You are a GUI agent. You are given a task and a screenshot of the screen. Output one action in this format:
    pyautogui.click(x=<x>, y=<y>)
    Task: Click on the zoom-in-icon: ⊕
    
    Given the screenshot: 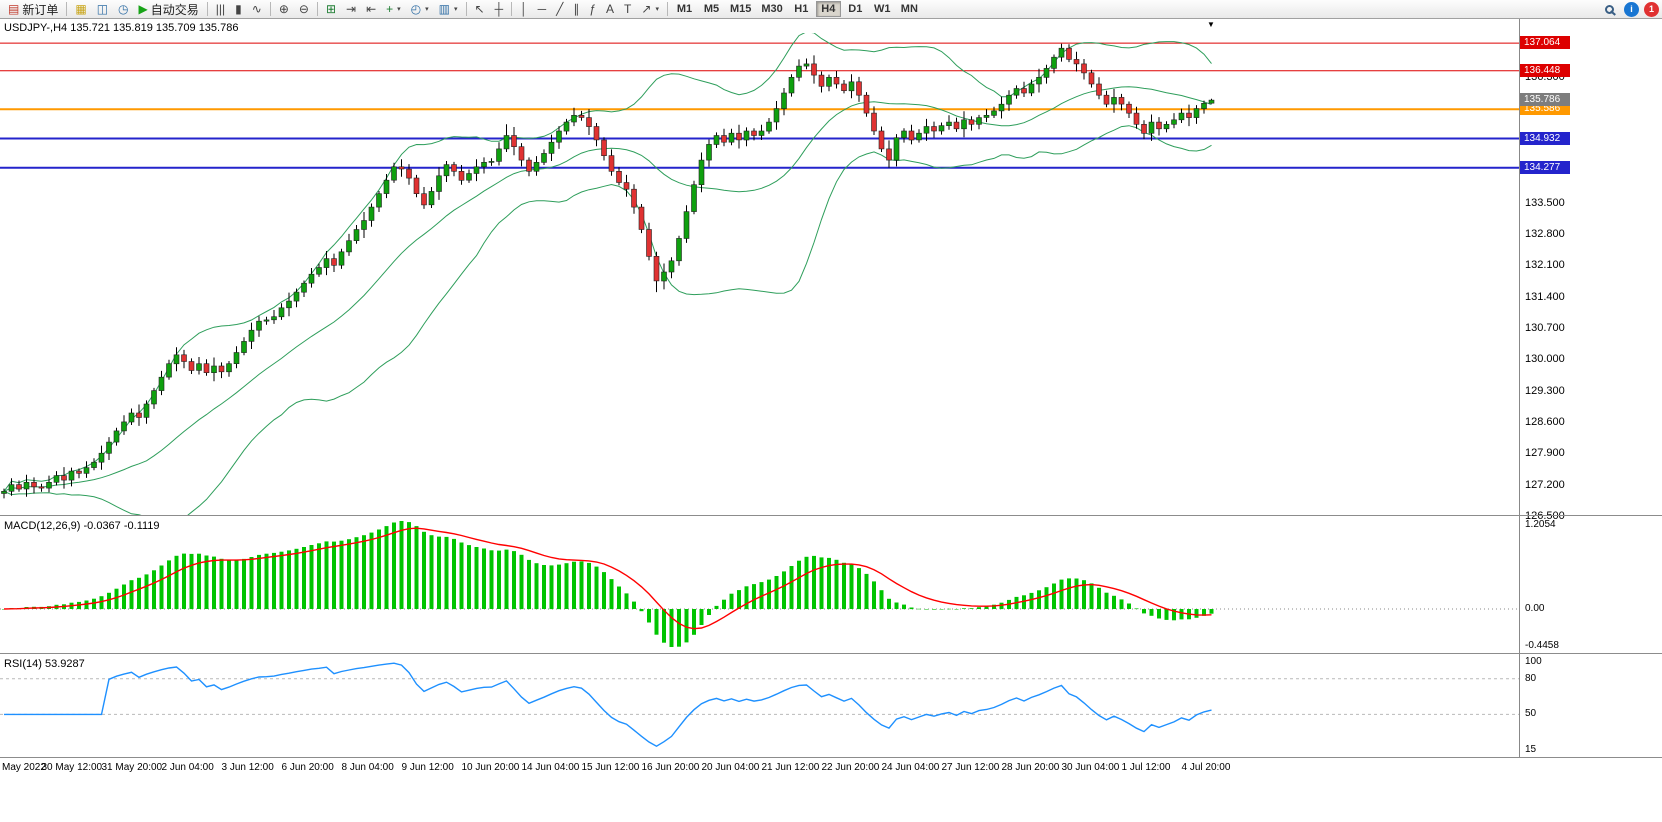 What is the action you would take?
    pyautogui.click(x=283, y=8)
    